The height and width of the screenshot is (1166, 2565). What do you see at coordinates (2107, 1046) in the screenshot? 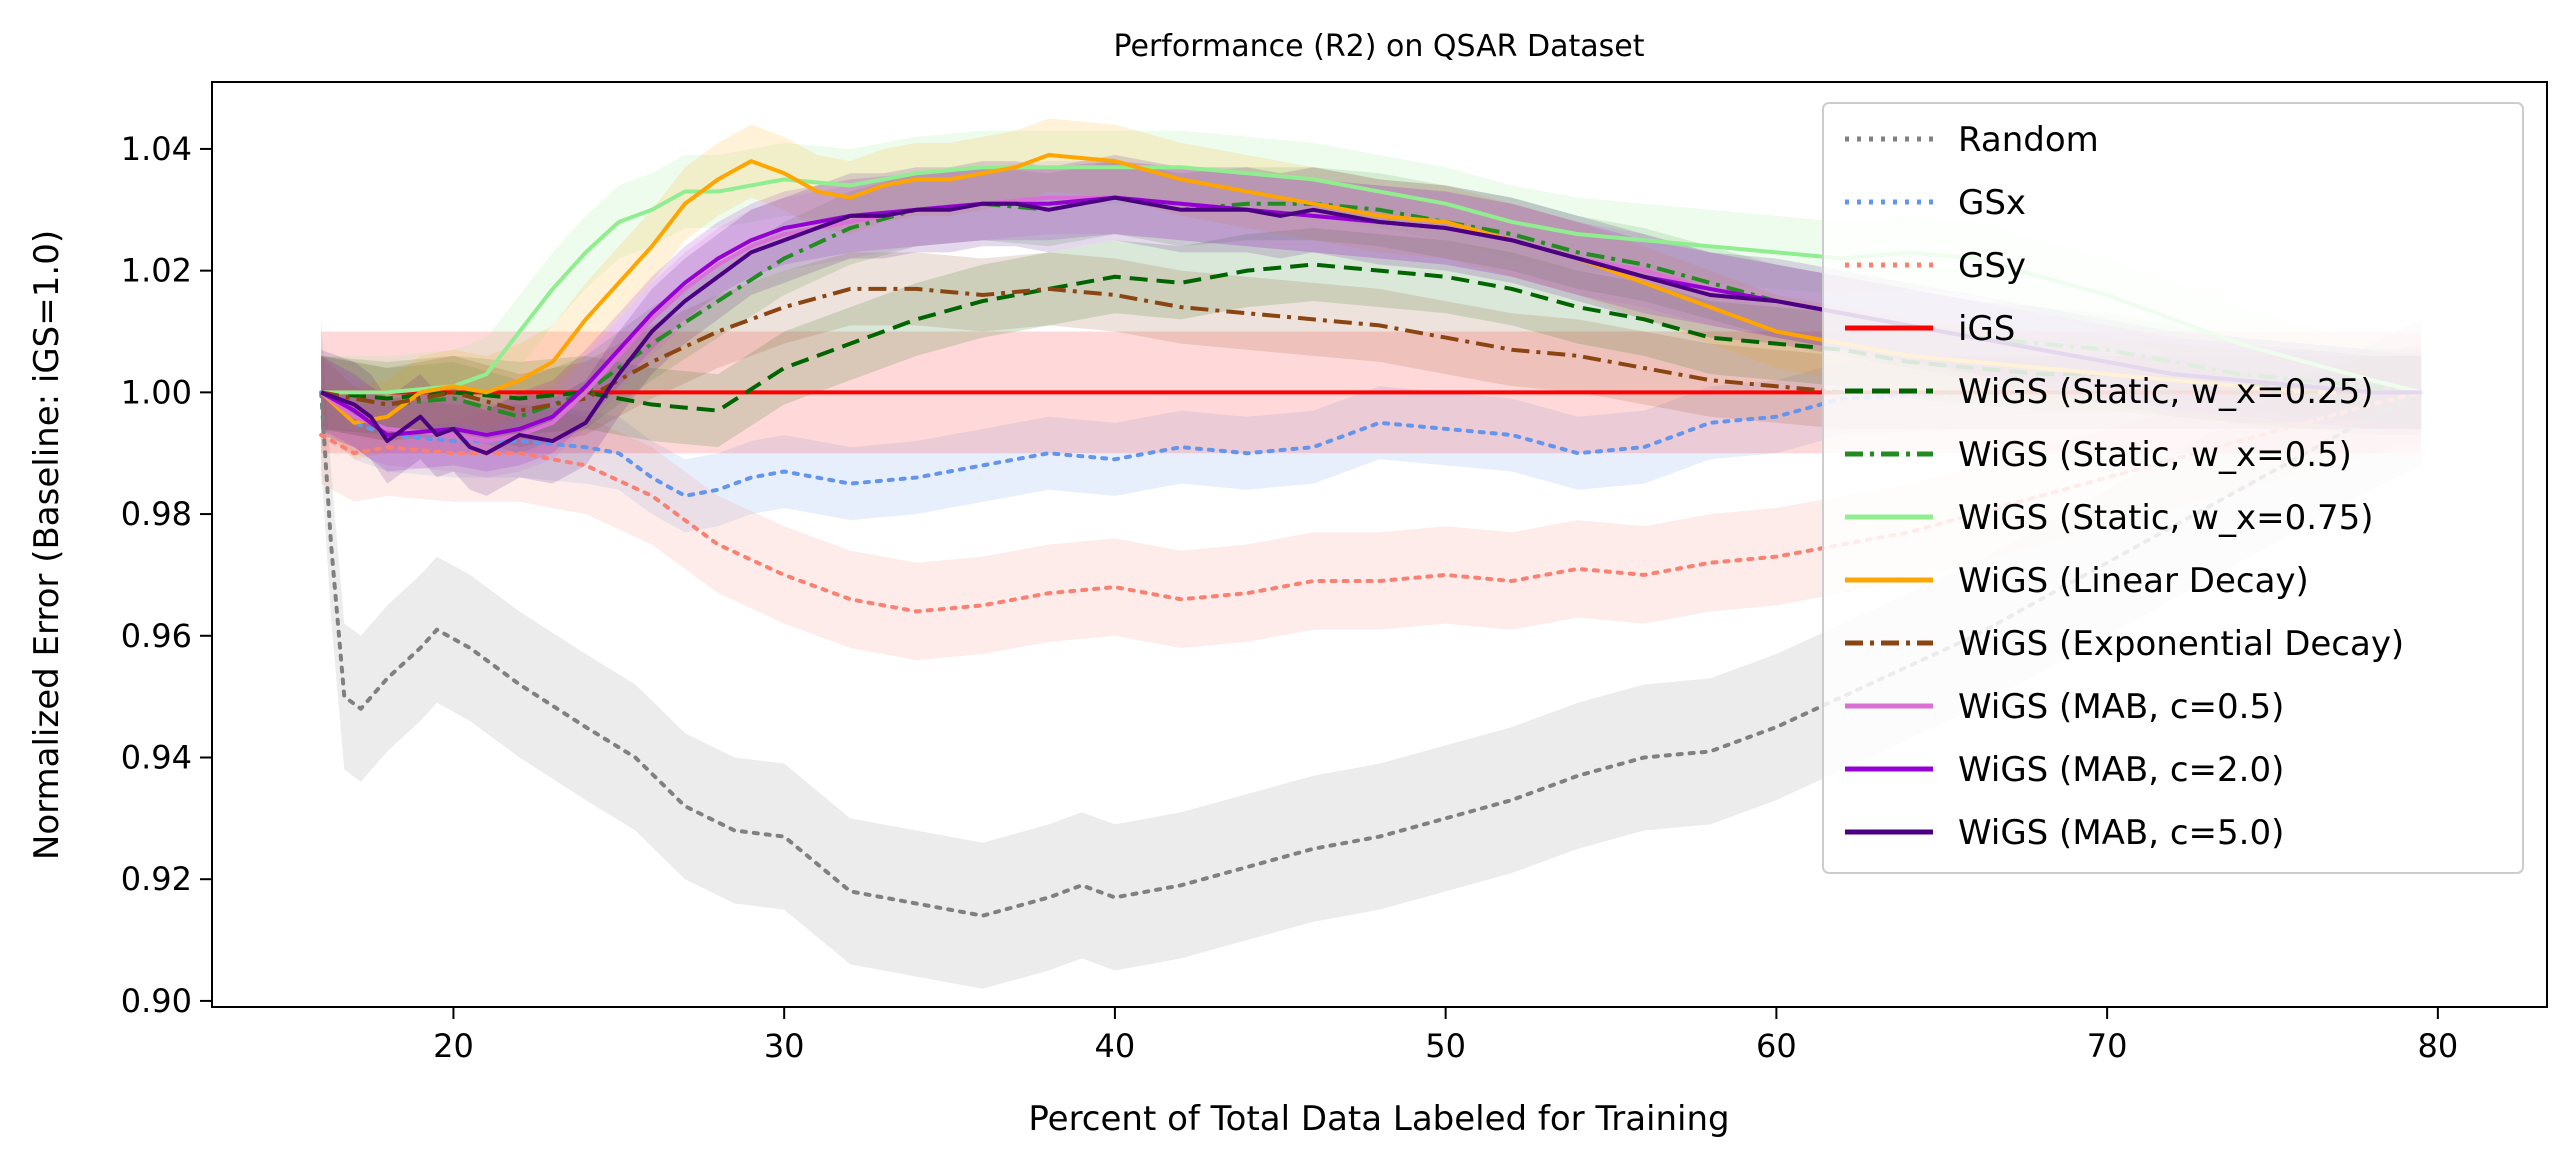
I see `x-tick-label: 70` at bounding box center [2107, 1046].